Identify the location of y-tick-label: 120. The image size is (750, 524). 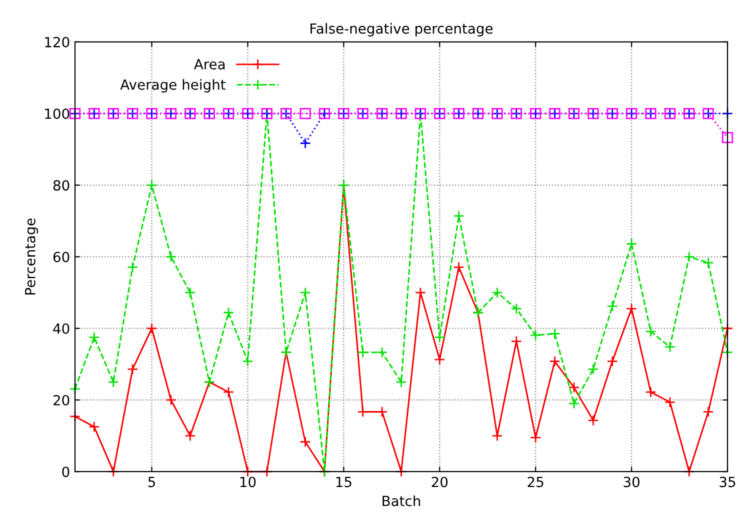
(57, 42).